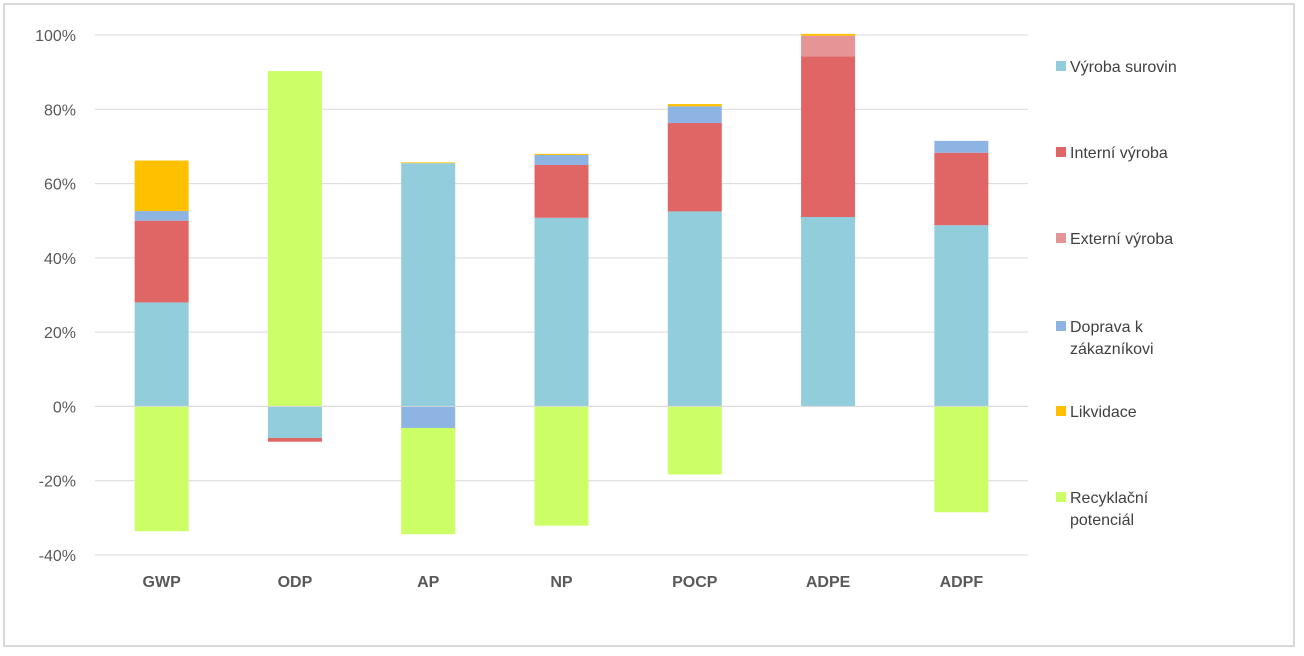 The height and width of the screenshot is (656, 1304). Describe the element at coordinates (60, 333) in the screenshot. I see `y-tick-label: 20%` at that location.